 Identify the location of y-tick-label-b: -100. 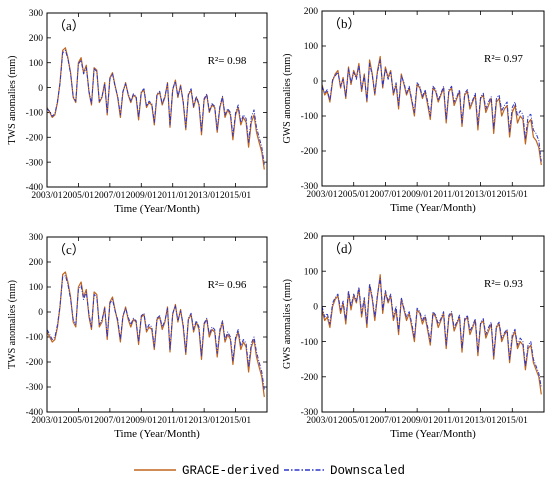
(310, 117).